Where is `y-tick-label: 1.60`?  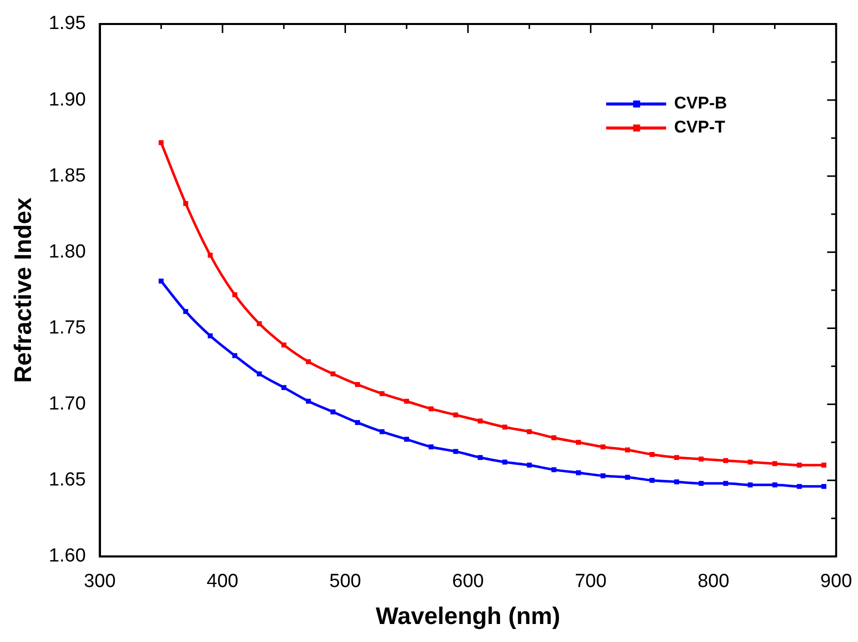
y-tick-label: 1.60 is located at coordinates (67, 556).